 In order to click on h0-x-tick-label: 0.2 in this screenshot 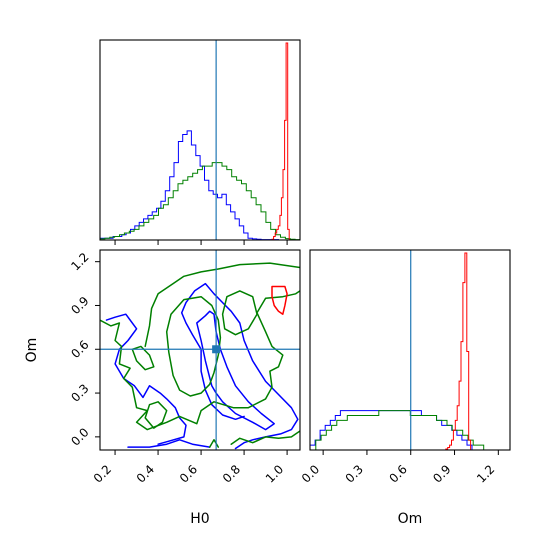, I will do `click(102, 473)`.